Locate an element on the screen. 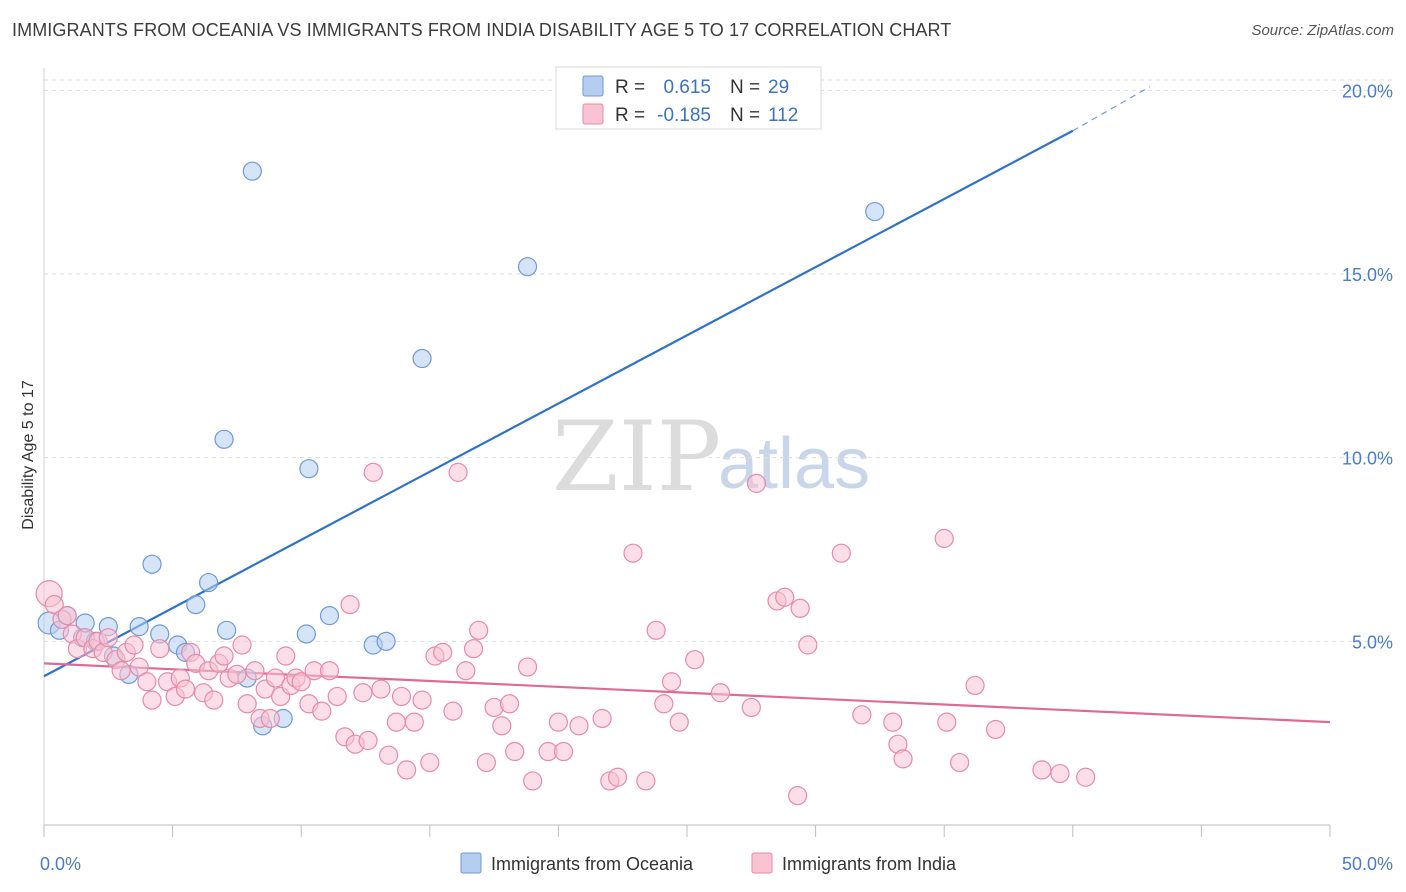 This screenshot has height=892, width=1406. y-tick-label: 15.0% is located at coordinates (1367, 275).